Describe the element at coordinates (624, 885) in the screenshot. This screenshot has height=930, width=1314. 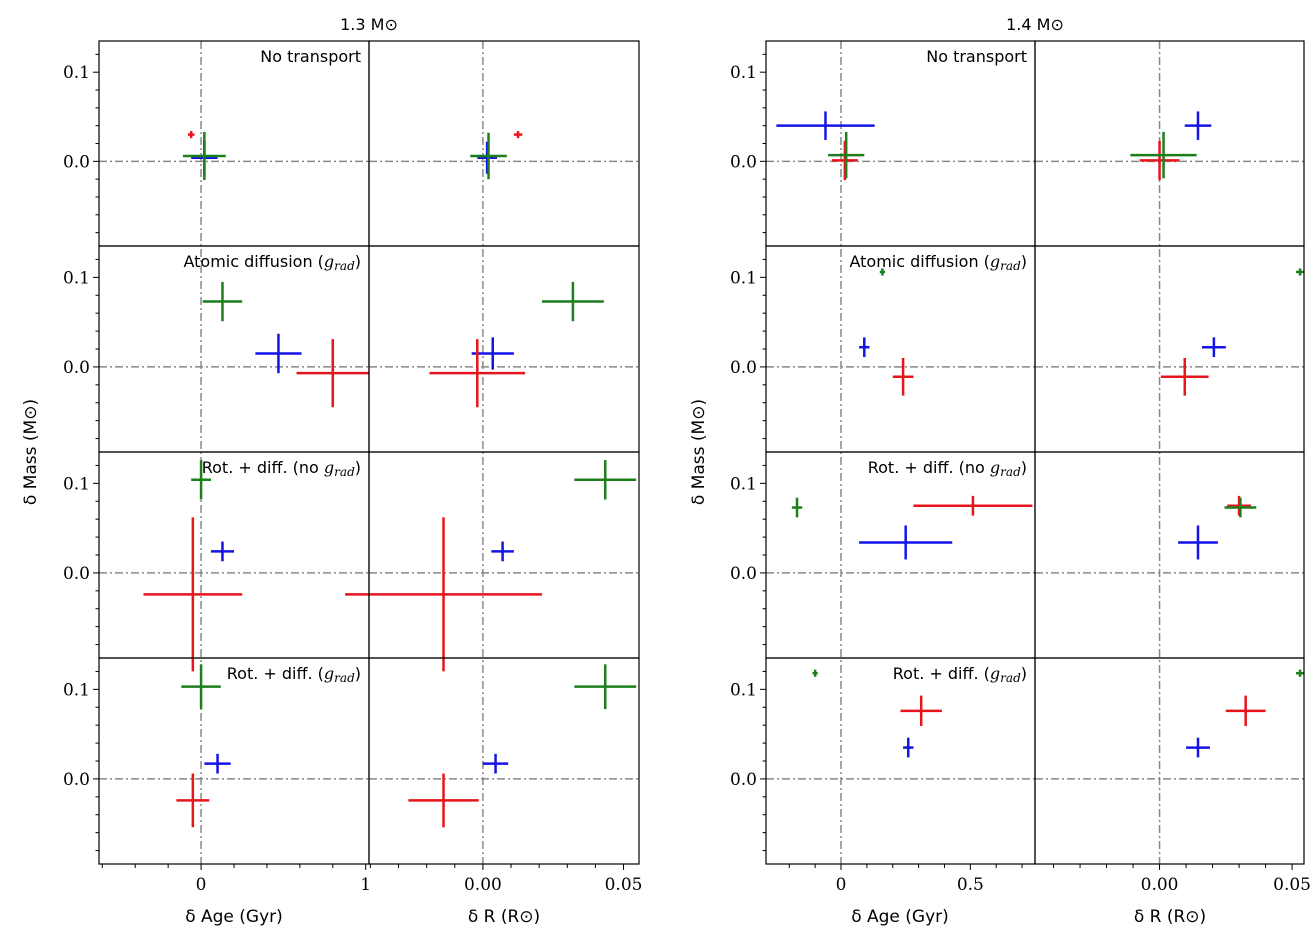
I see `x-tick-label: 0.05` at that location.